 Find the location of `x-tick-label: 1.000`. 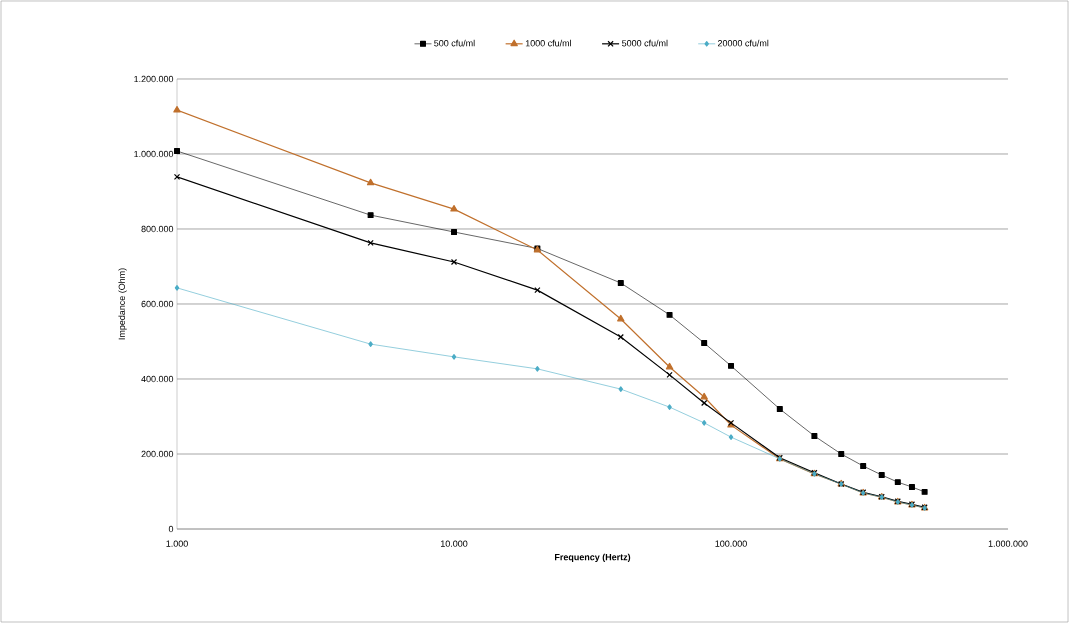

x-tick-label: 1.000 is located at coordinates (177, 543).